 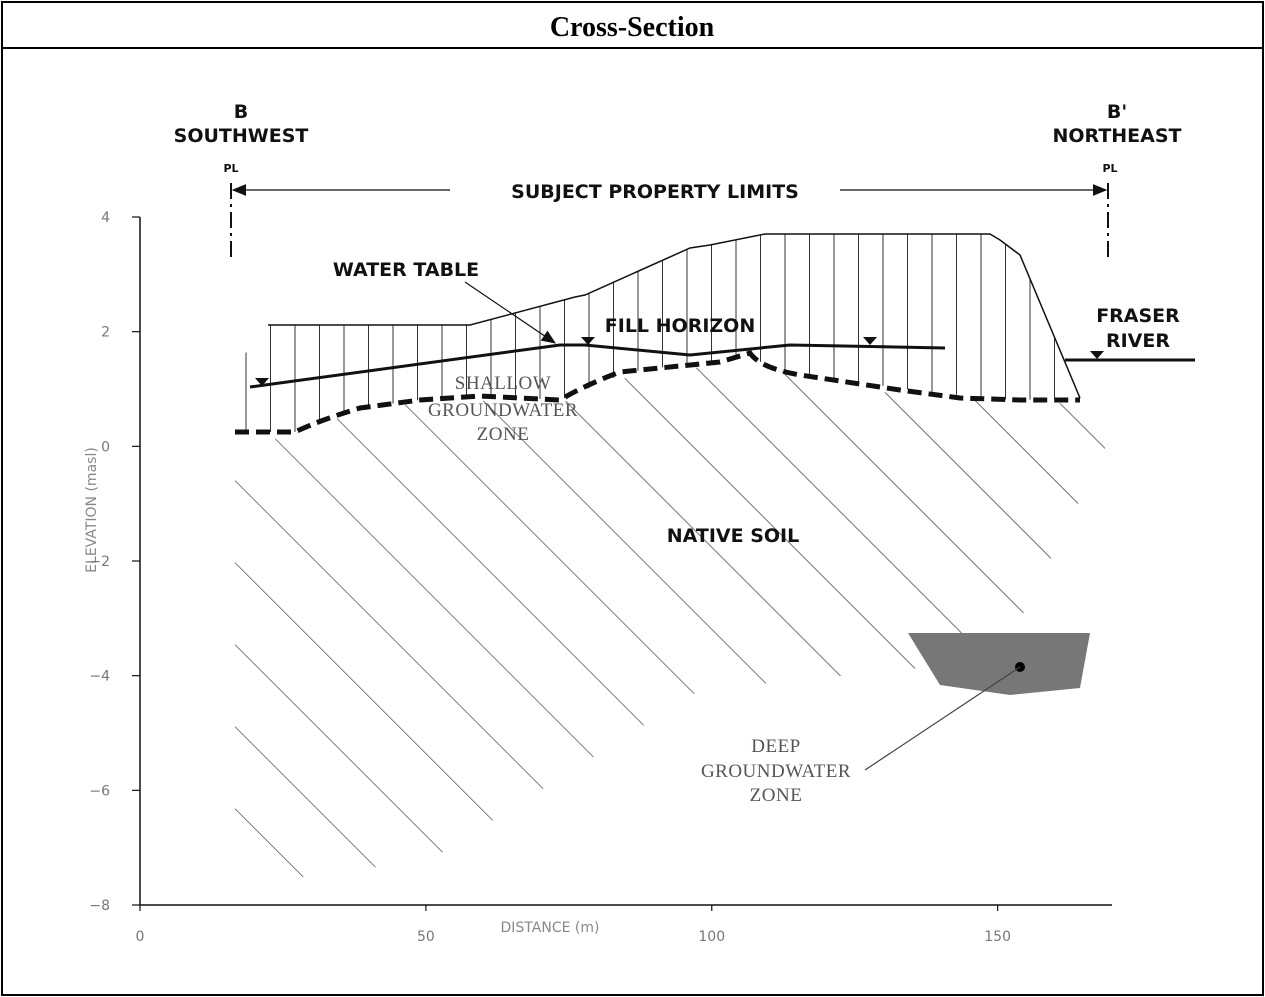 I want to click on y-tick-label: 2, so click(x=105, y=333).